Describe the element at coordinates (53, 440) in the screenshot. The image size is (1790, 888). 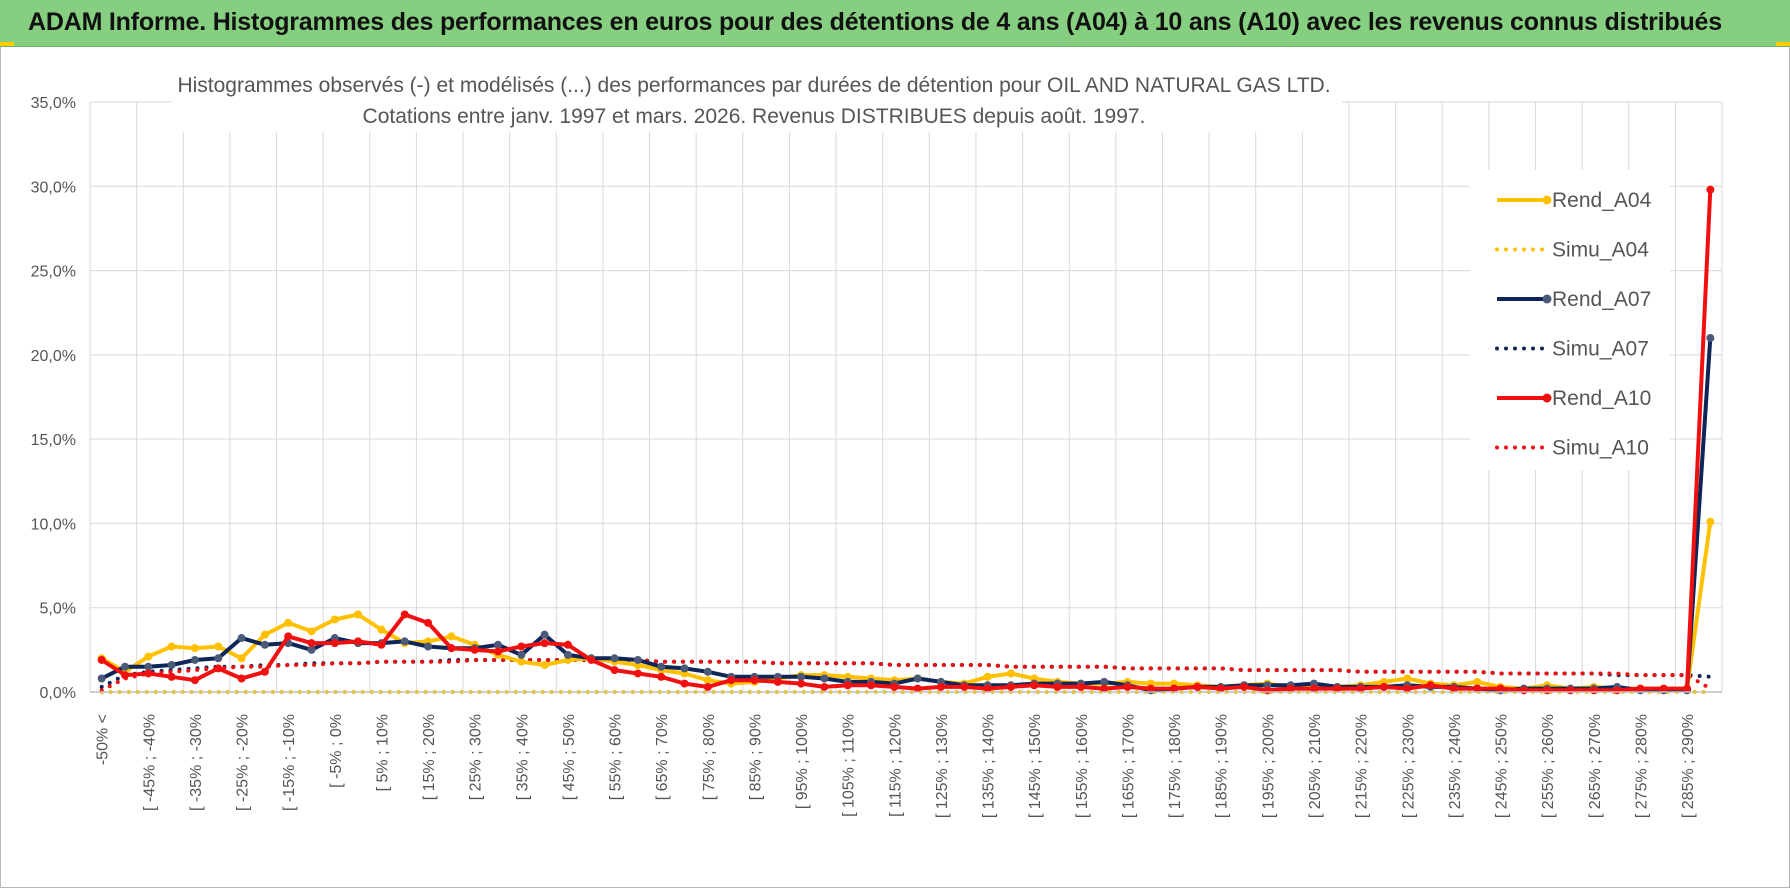
I see `y-tick-label: 15,0%` at that location.